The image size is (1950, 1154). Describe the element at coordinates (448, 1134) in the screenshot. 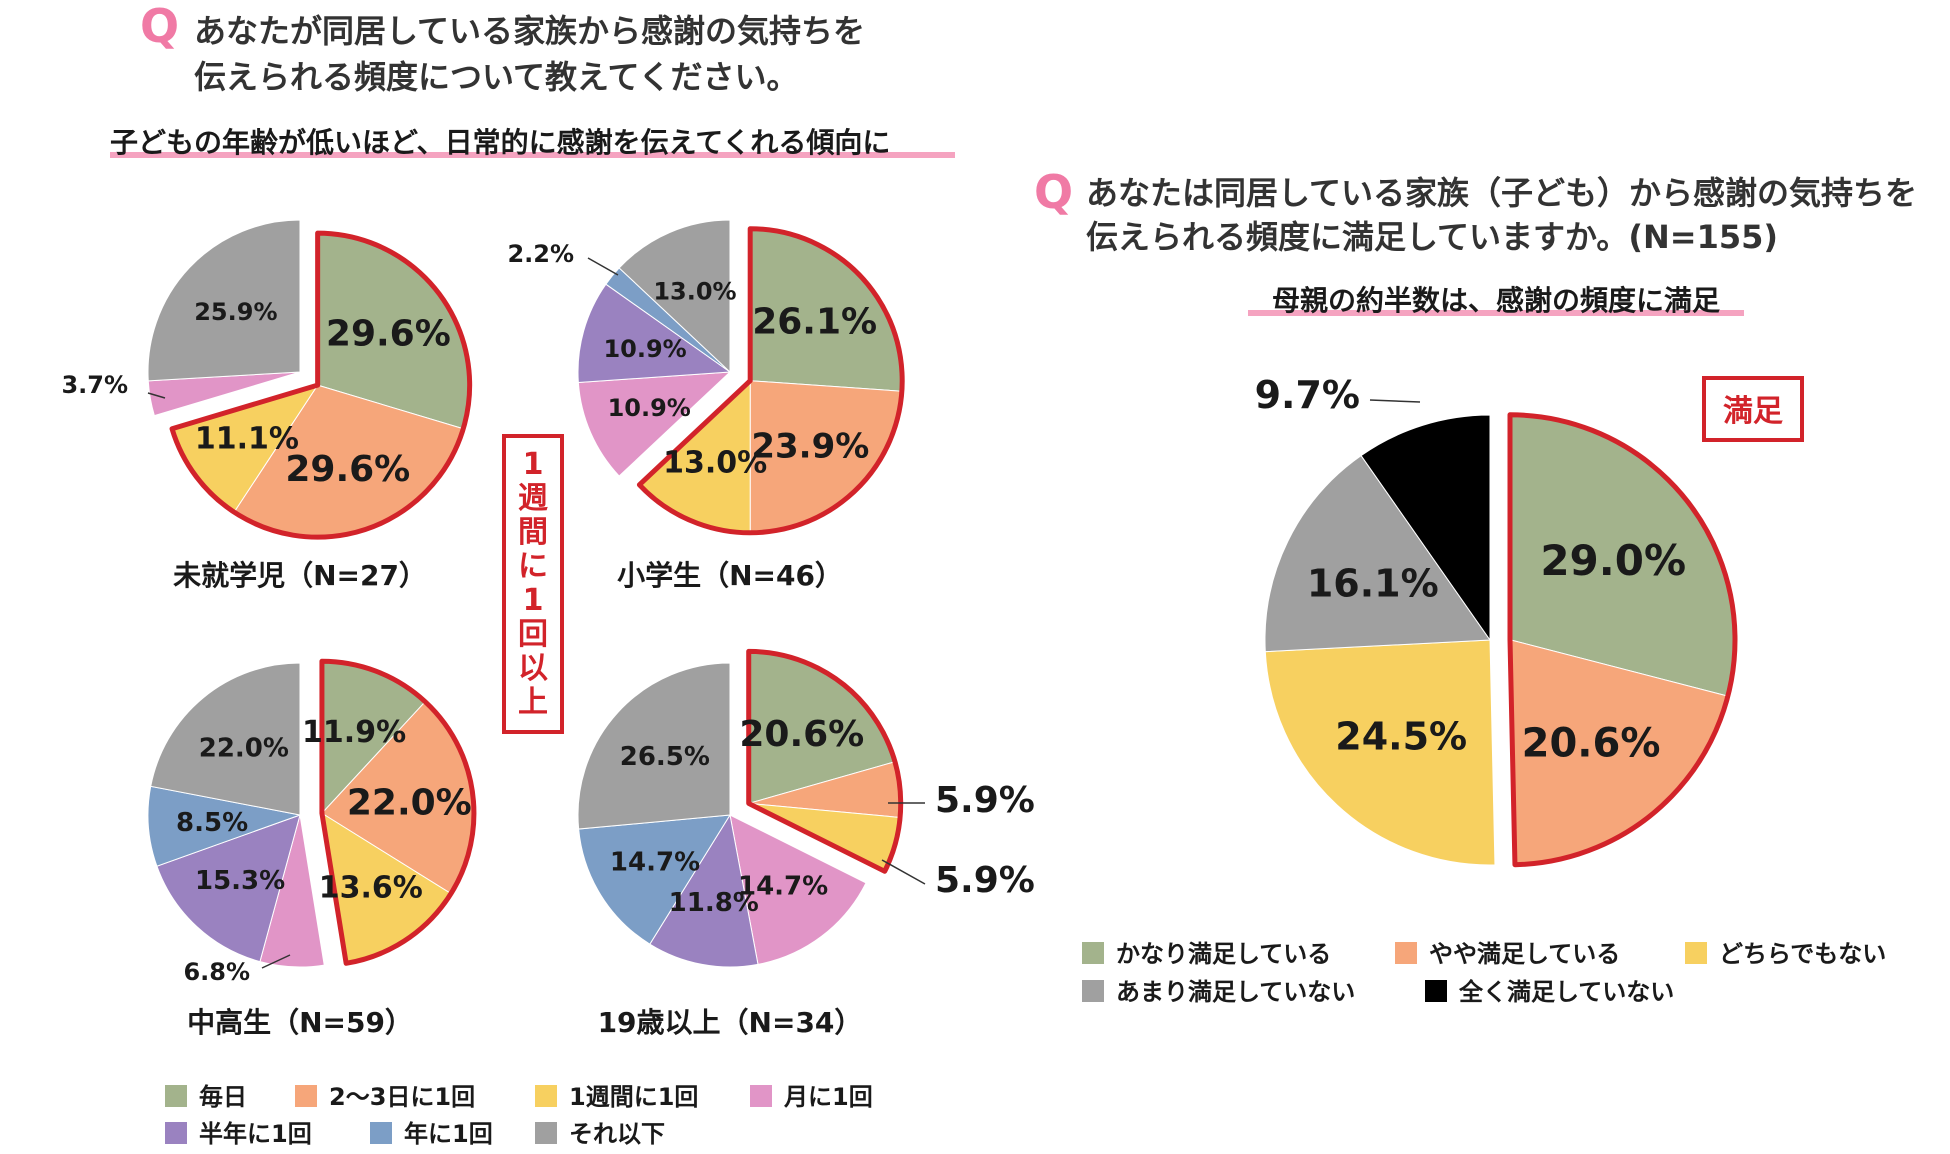

I see `legend-label: 年に1回` at that location.